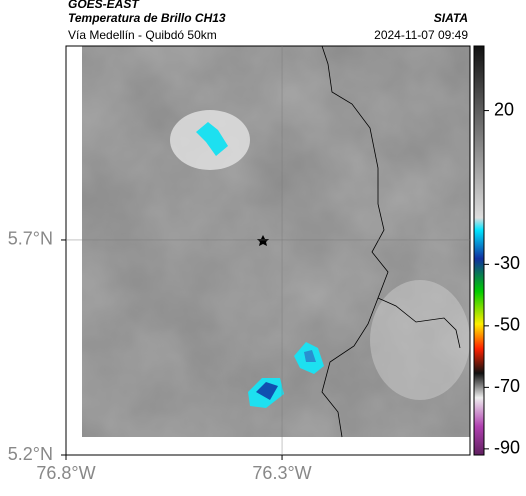 This screenshot has width=526, height=496. What do you see at coordinates (281, 473) in the screenshot?
I see `x-tick-label: 76.3°W` at bounding box center [281, 473].